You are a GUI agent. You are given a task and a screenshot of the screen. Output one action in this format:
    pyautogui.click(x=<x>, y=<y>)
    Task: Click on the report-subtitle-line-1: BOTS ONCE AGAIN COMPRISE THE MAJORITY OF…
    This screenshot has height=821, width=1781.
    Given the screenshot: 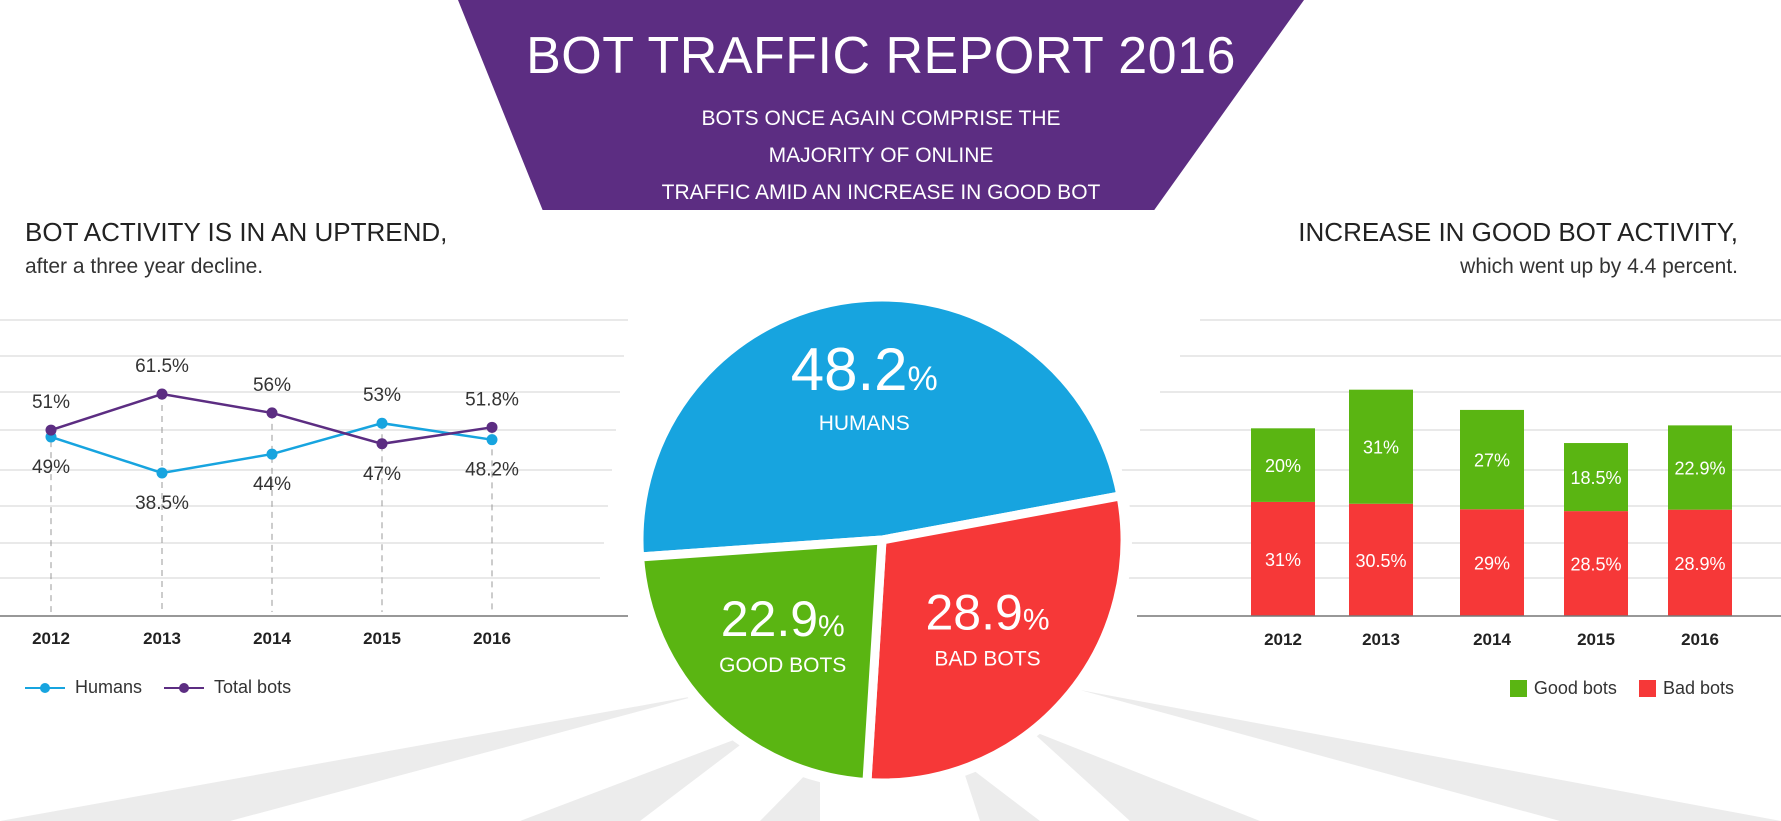 What is the action you would take?
    pyautogui.click(x=881, y=137)
    